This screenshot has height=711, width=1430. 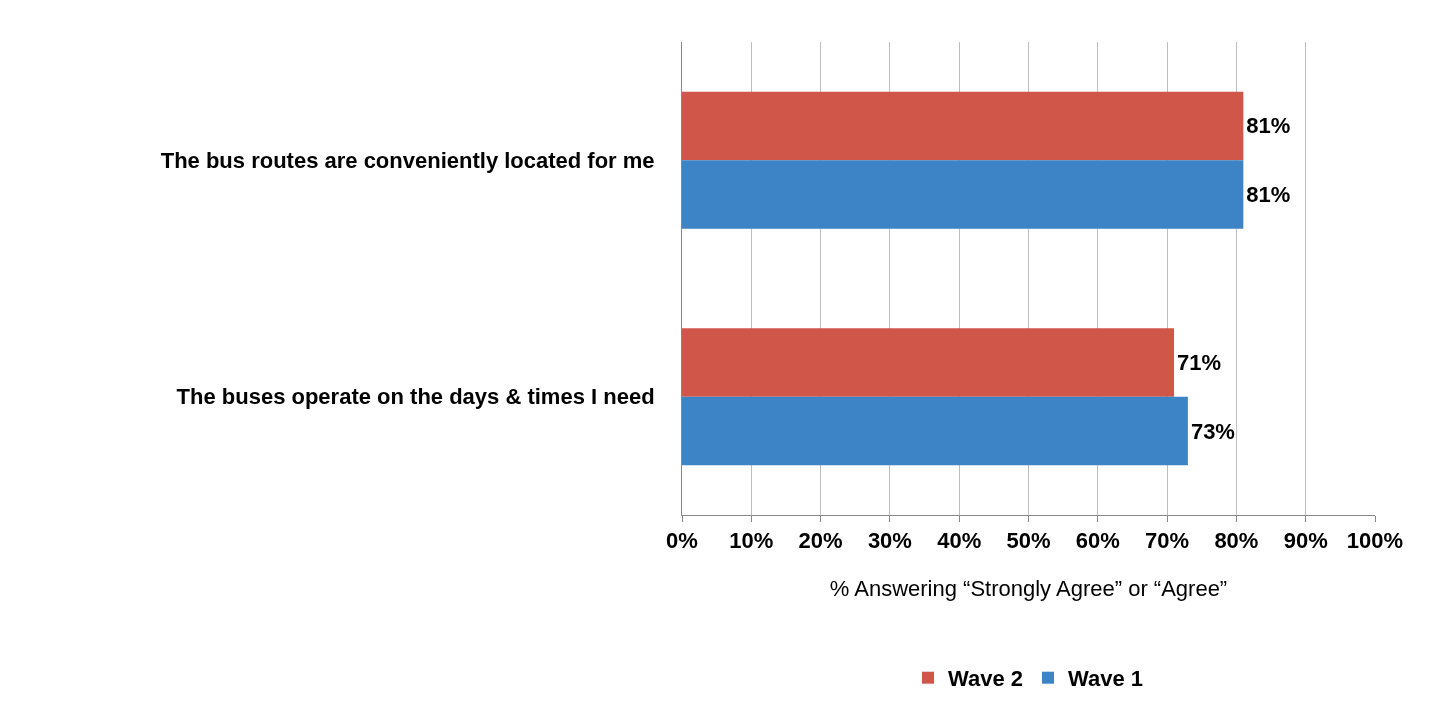 What do you see at coordinates (751, 541) in the screenshot?
I see `x-tick-label: 10%` at bounding box center [751, 541].